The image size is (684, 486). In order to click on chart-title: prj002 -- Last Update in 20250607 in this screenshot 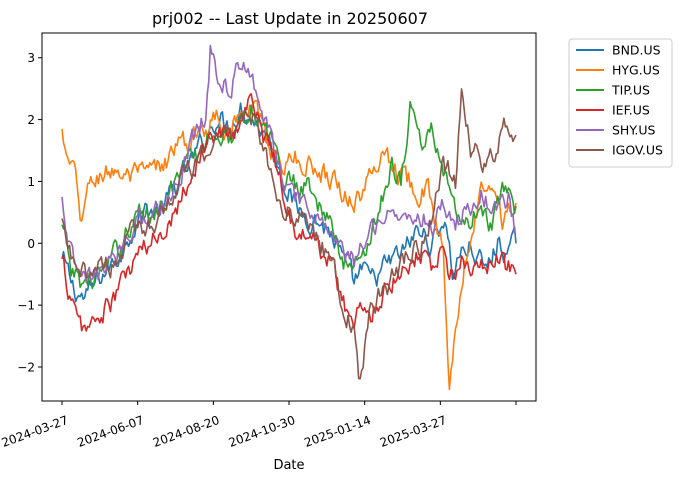, I will do `click(290, 18)`.